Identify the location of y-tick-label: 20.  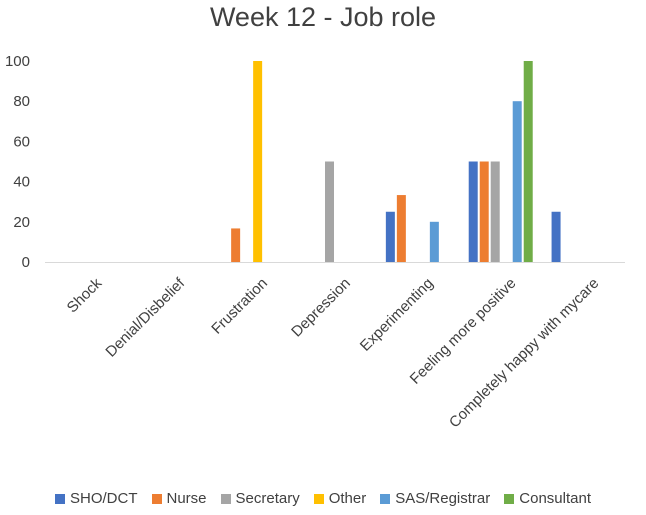
(21, 222).